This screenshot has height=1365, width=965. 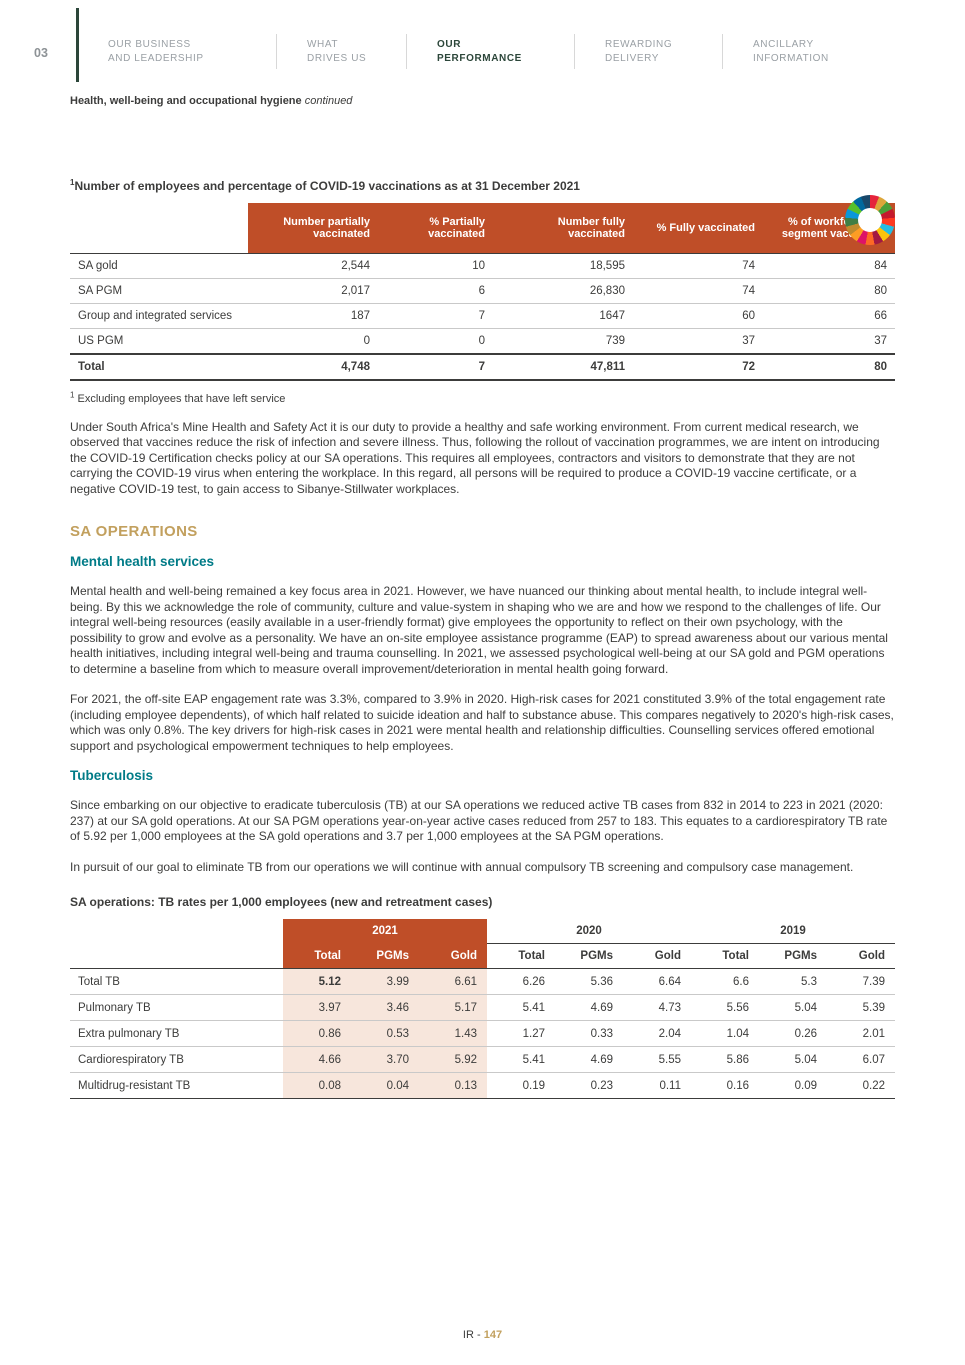 I want to click on row-label: SA gold, so click(x=159, y=266).